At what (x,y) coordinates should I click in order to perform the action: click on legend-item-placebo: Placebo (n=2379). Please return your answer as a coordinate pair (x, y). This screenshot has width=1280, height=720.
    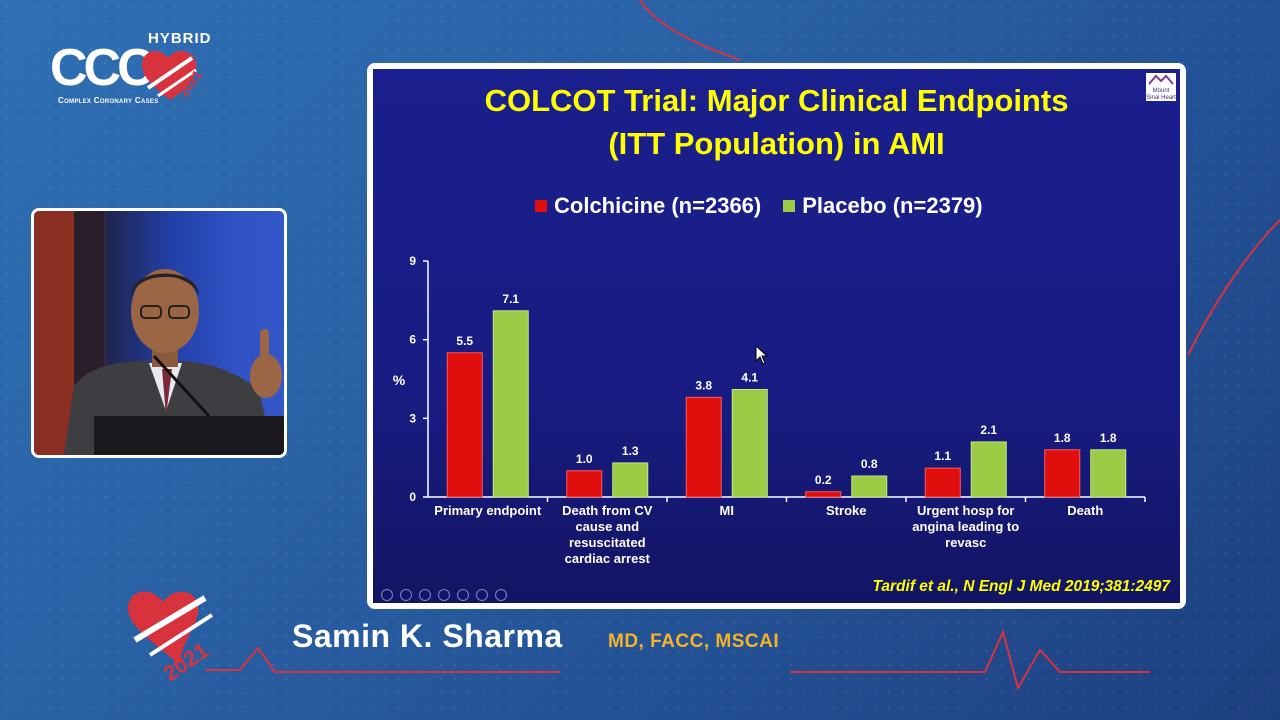
    Looking at the image, I should click on (883, 206).